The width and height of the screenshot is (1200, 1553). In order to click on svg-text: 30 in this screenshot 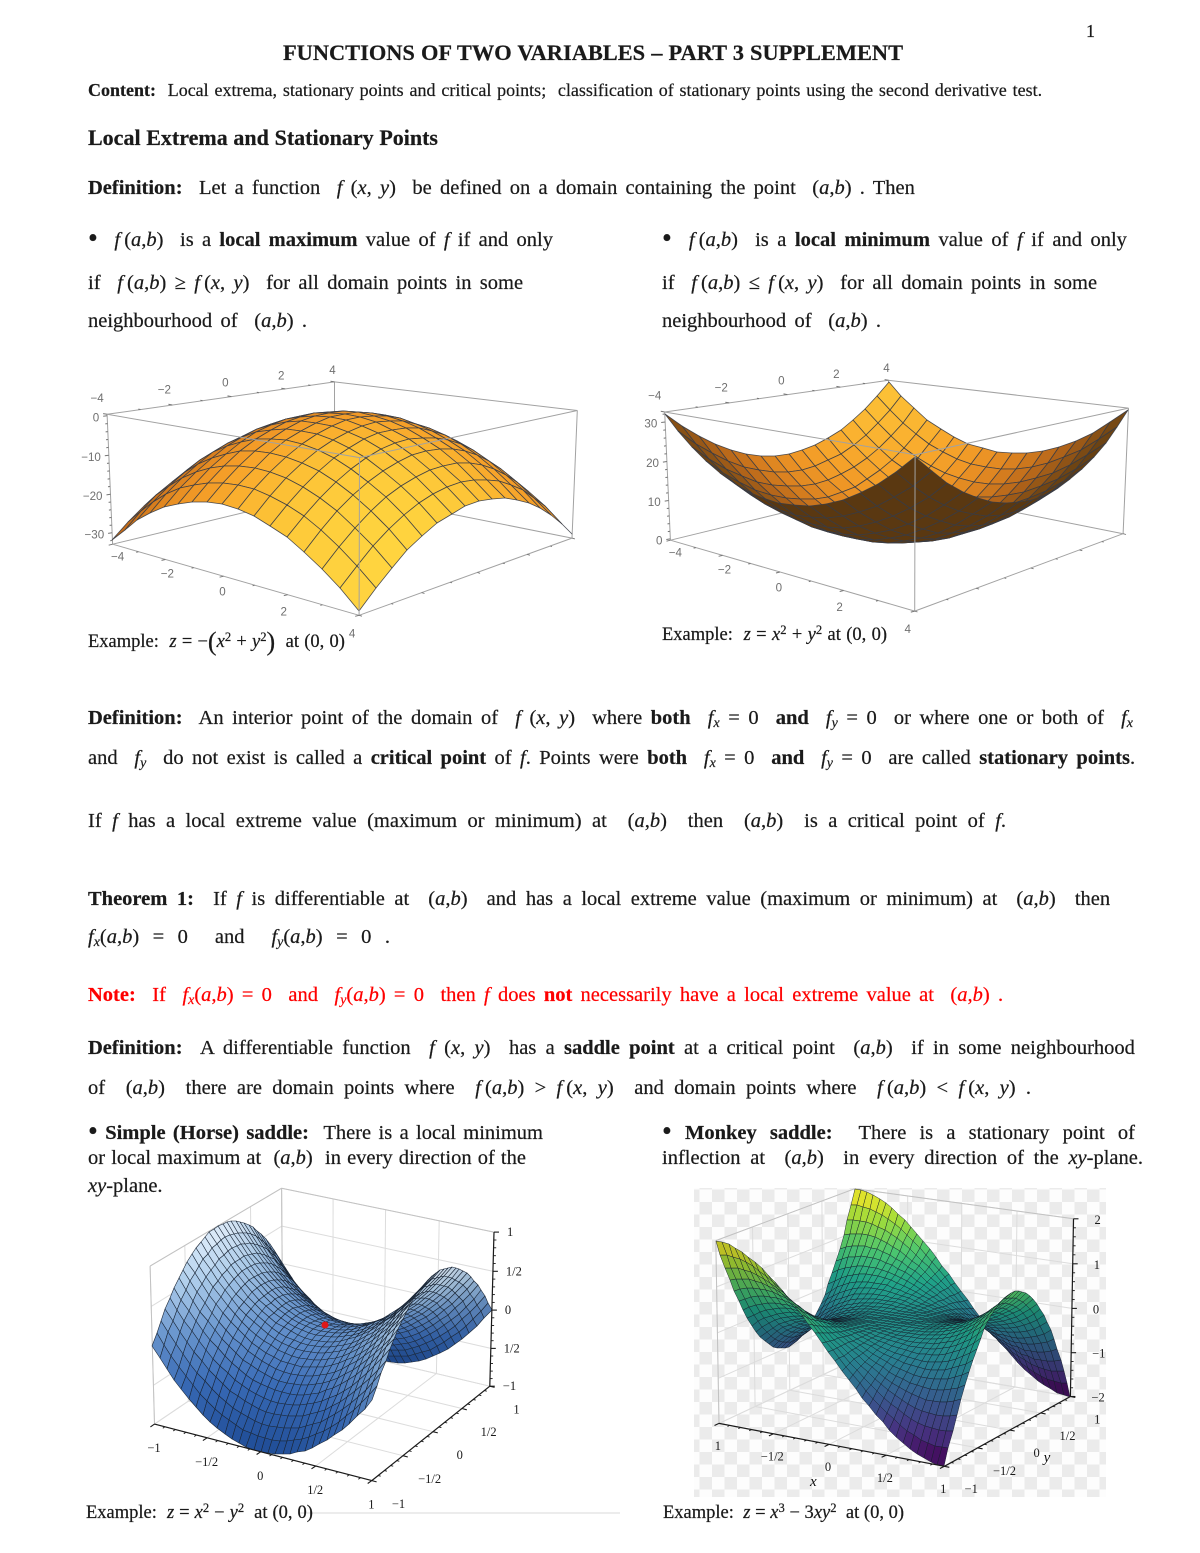, I will do `click(650, 424)`.